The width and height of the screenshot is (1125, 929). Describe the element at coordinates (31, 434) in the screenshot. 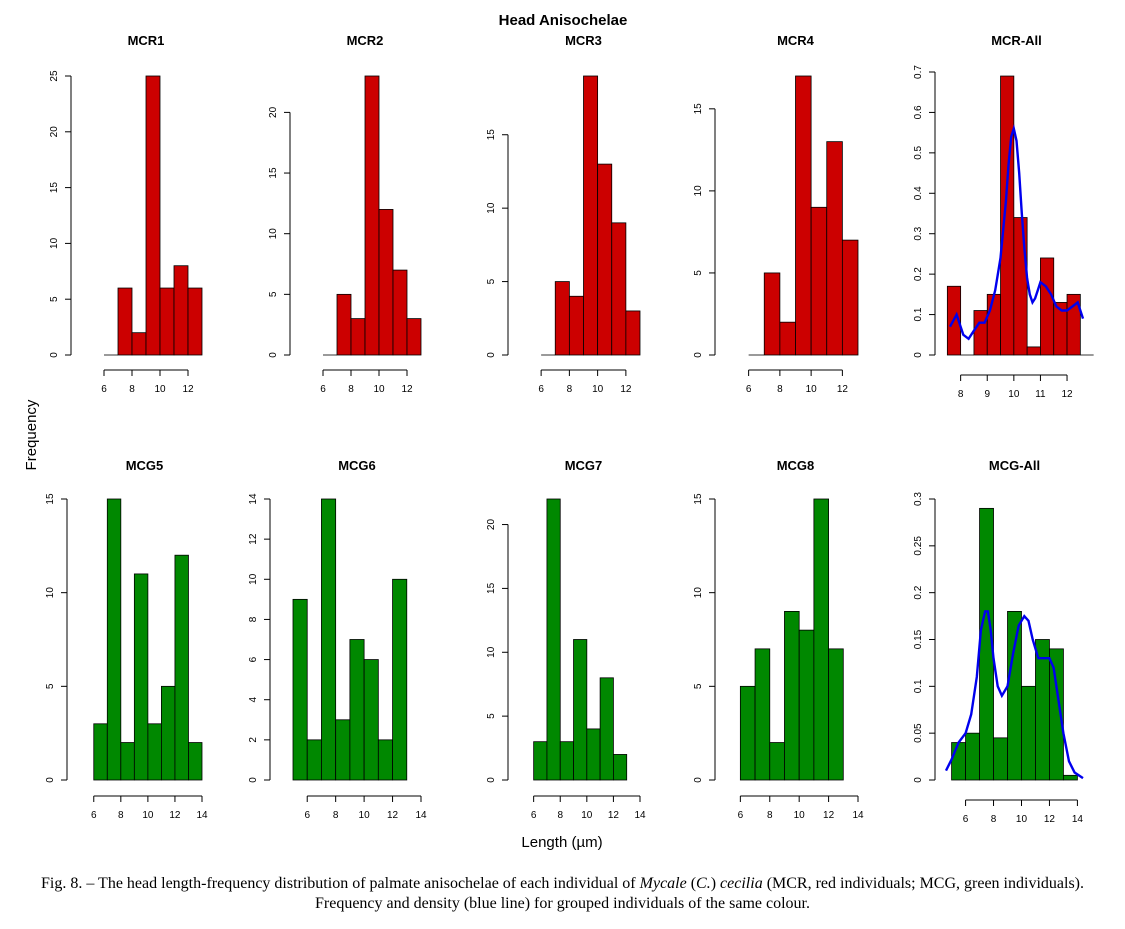

I see `y-axis-label: Frequency` at that location.